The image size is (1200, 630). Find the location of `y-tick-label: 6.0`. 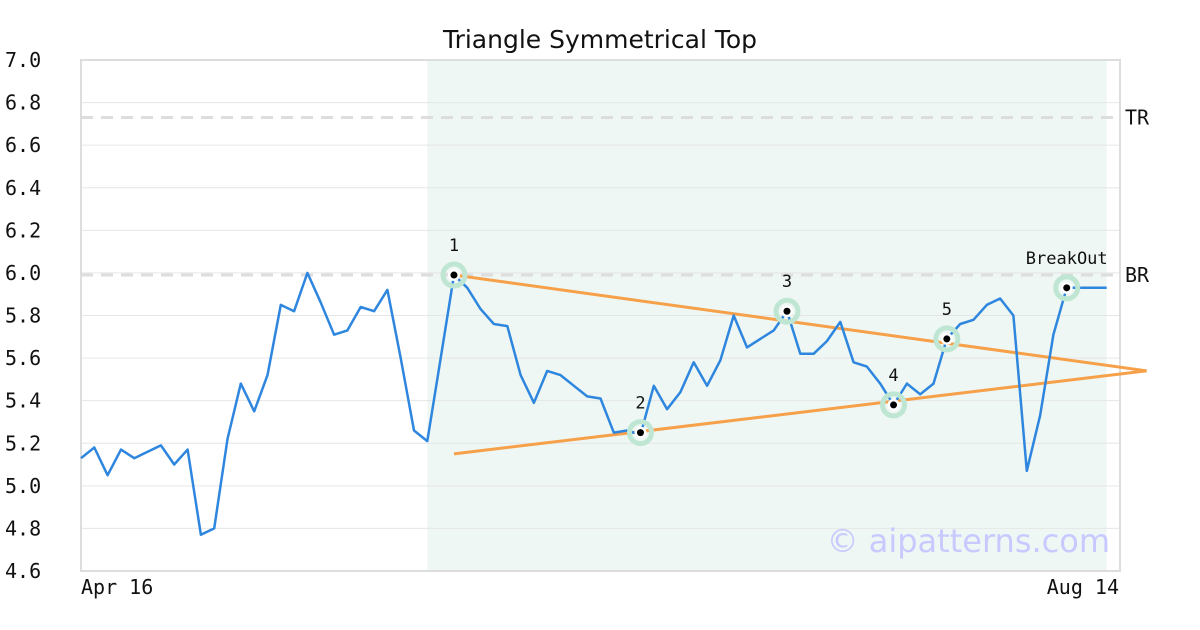

y-tick-label: 6.0 is located at coordinates (23, 273).